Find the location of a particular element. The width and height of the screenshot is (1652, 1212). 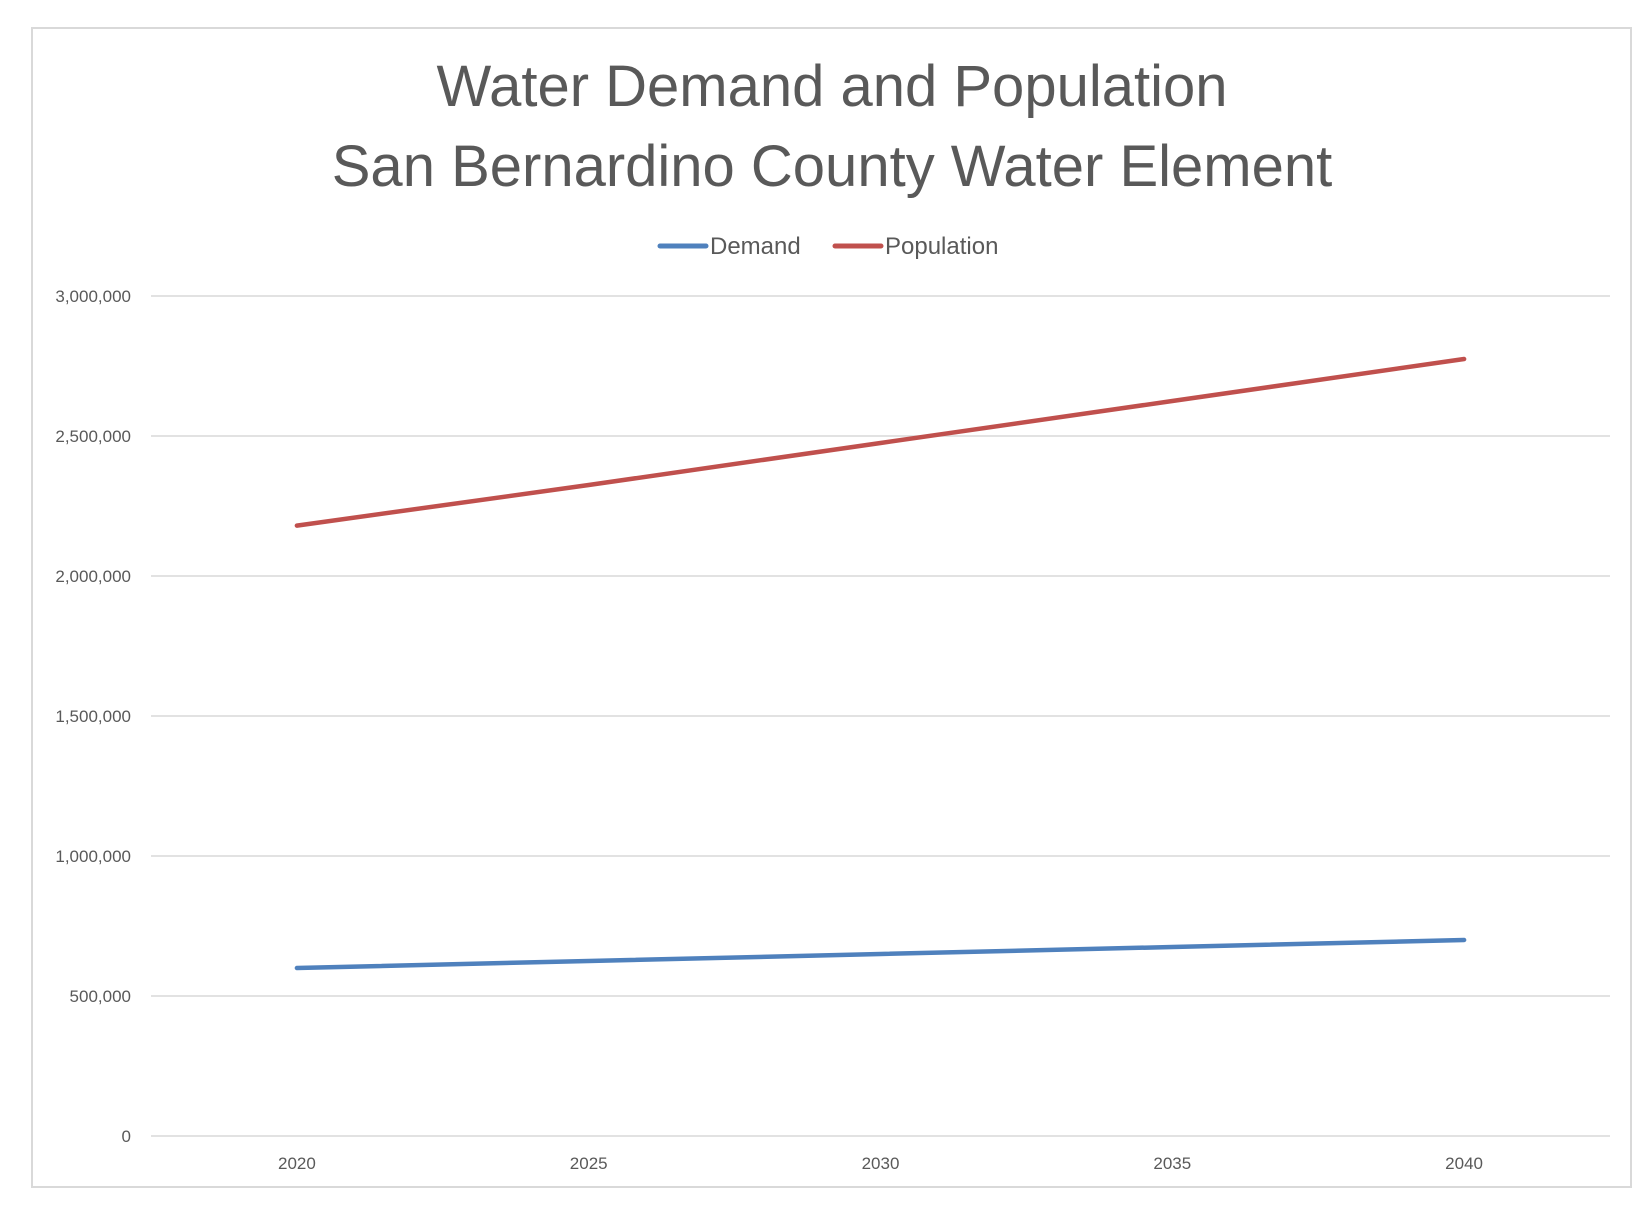

y-tick-label: 1,500,000 is located at coordinates (93, 716).